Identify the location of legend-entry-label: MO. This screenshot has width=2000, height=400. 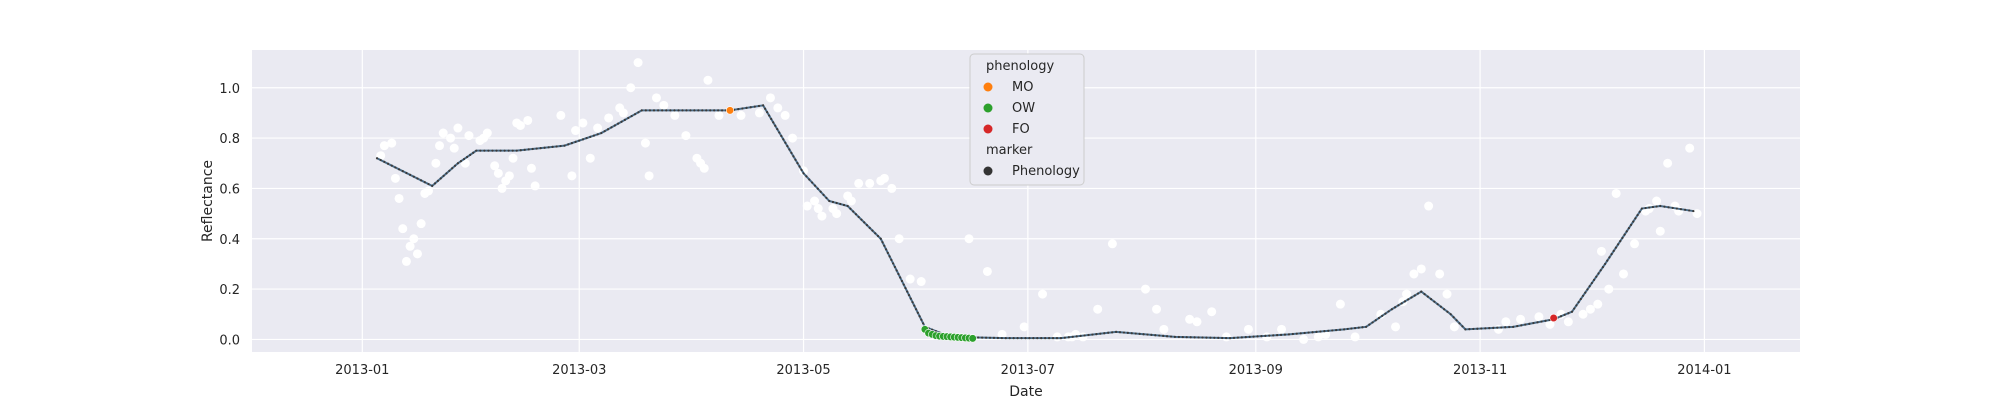
(1022, 87).